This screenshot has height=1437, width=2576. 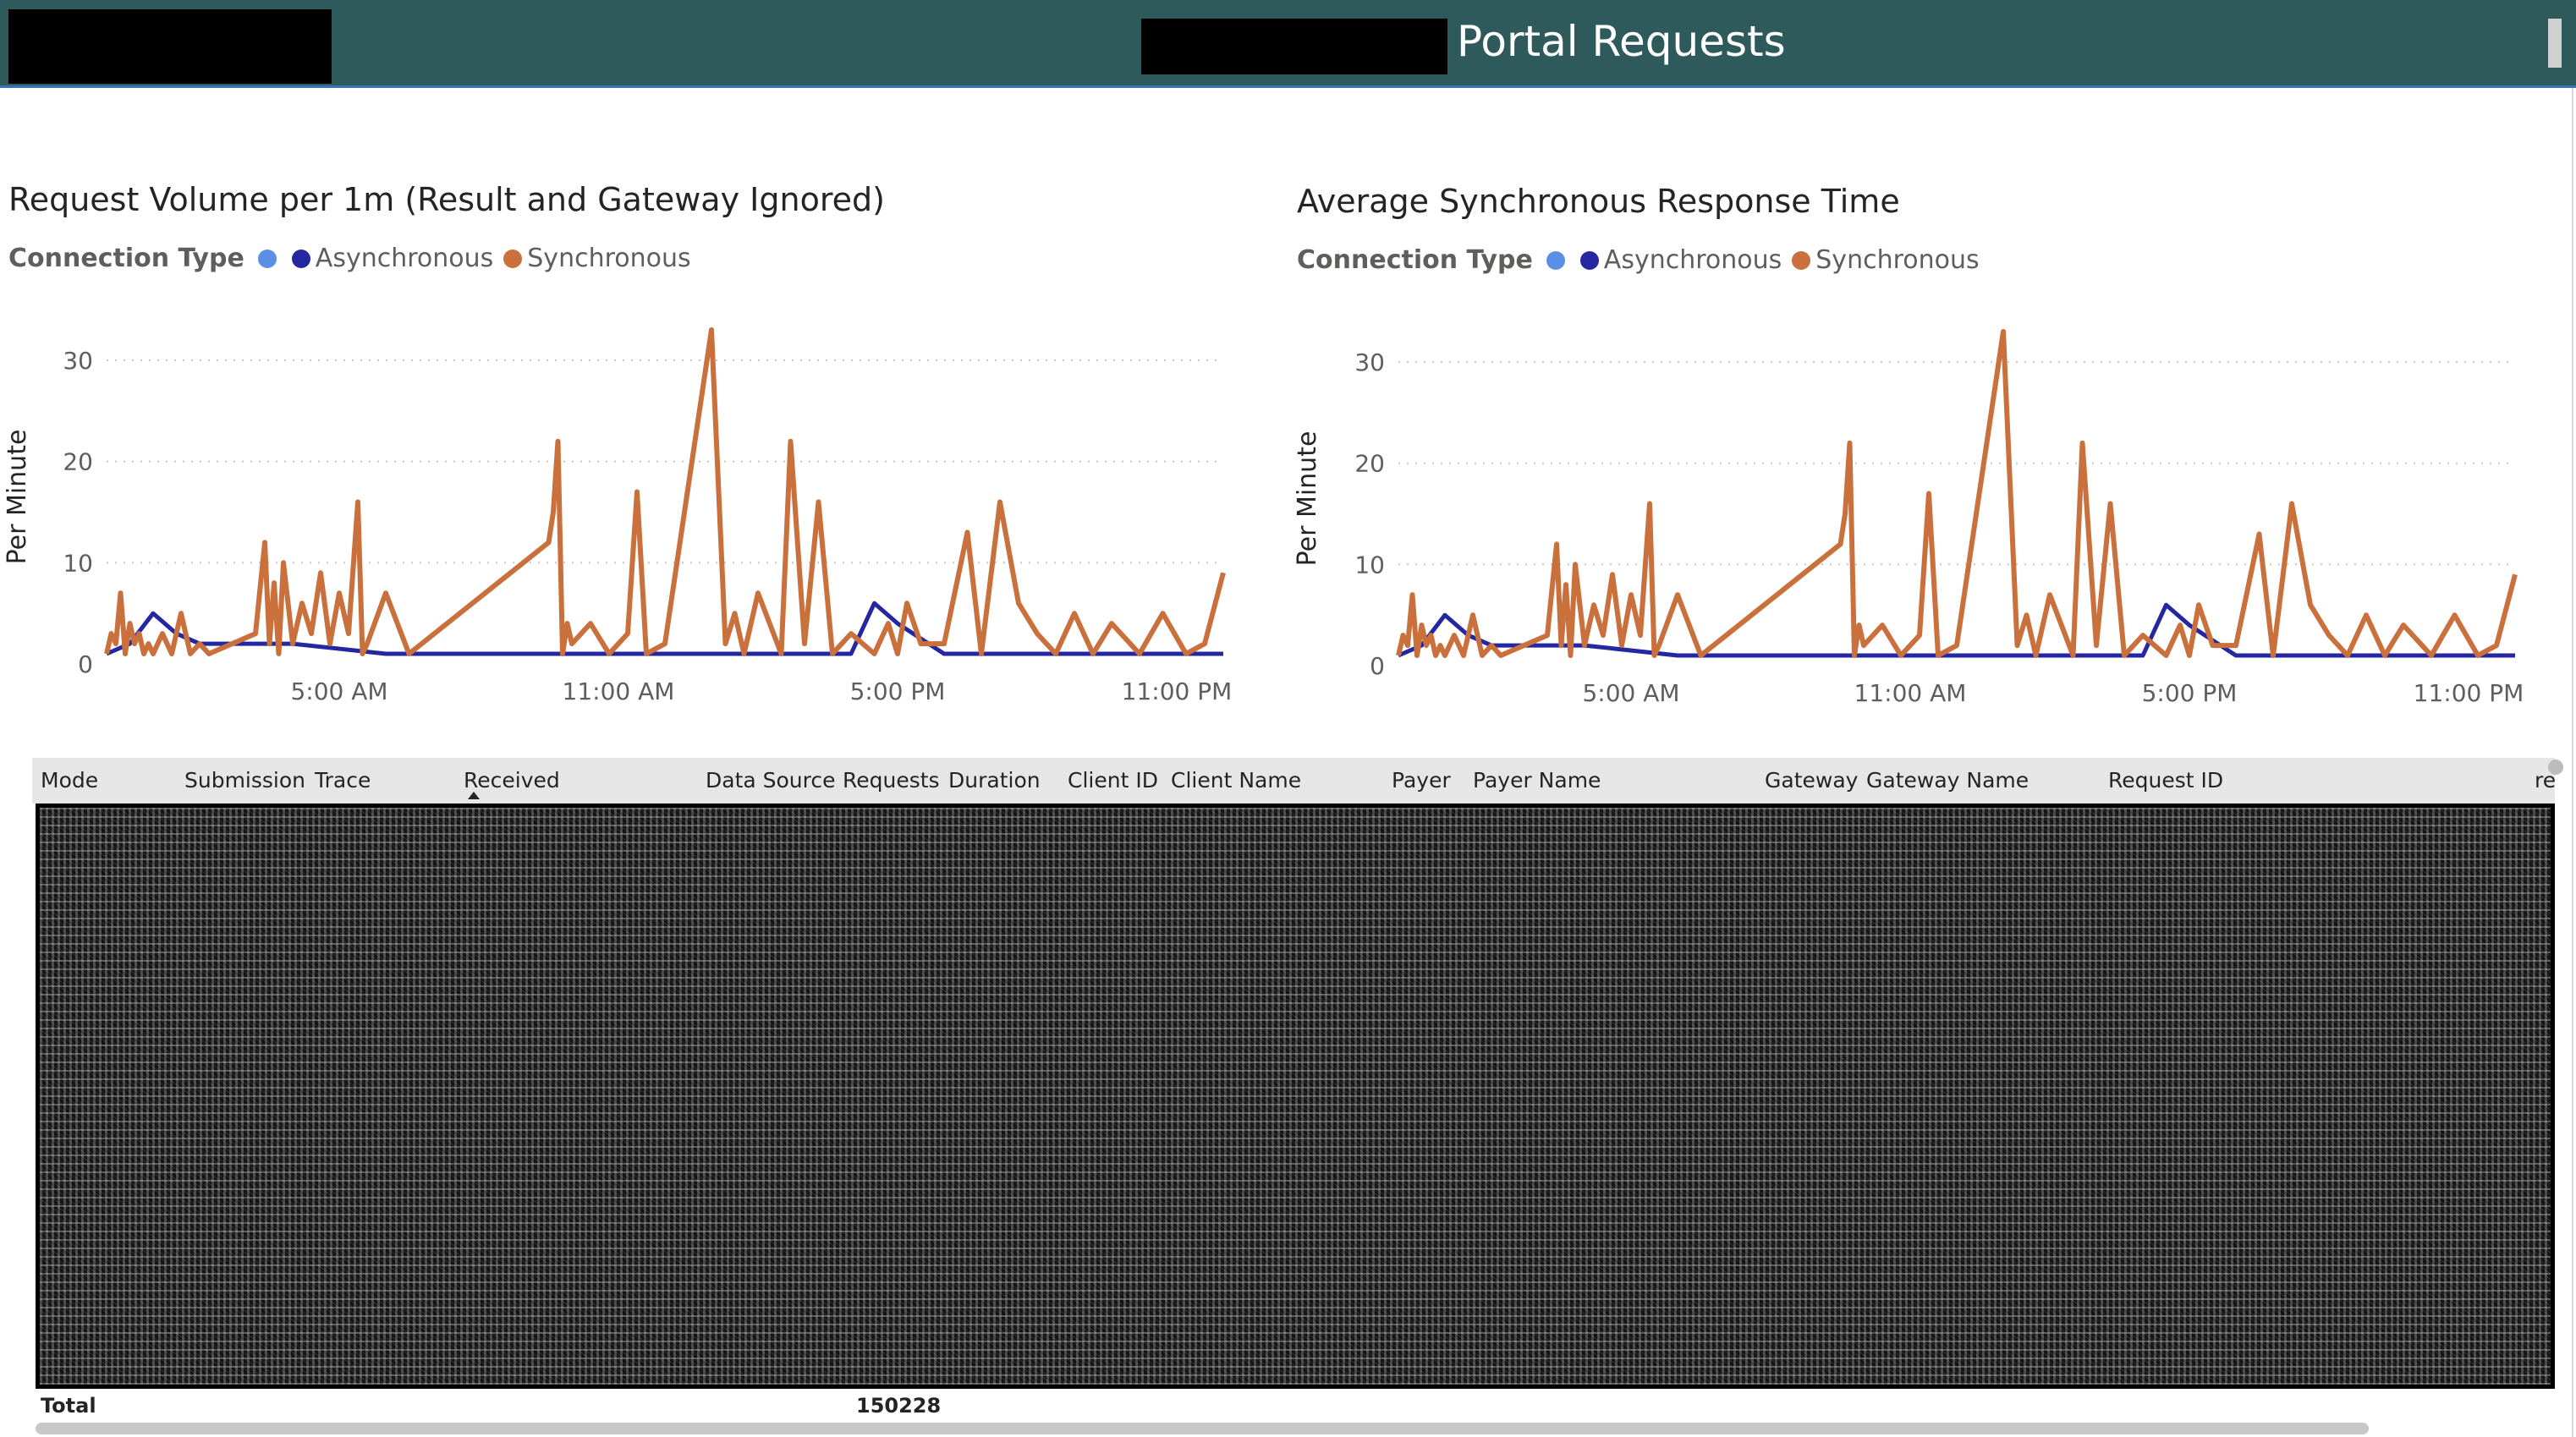 I want to click on legend-response-time: Connection Type Asynchronous Synchronous, so click(x=1643, y=260).